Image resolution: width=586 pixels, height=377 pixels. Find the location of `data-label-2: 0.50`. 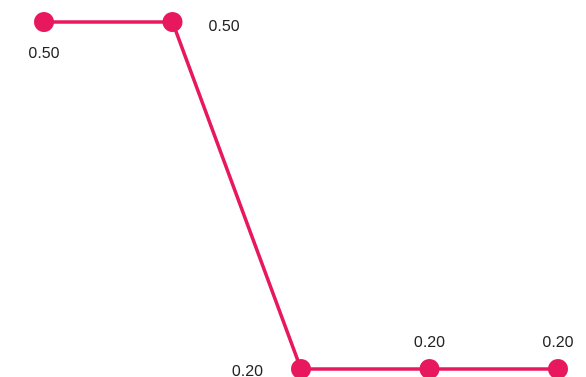

data-label-2: 0.50 is located at coordinates (224, 26).